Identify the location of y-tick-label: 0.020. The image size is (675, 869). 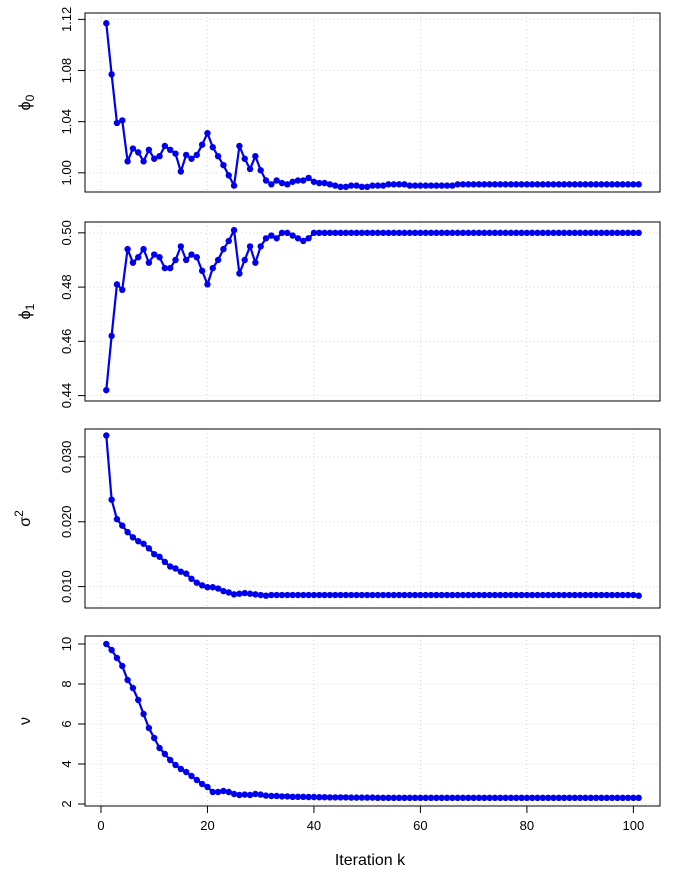
(66, 521).